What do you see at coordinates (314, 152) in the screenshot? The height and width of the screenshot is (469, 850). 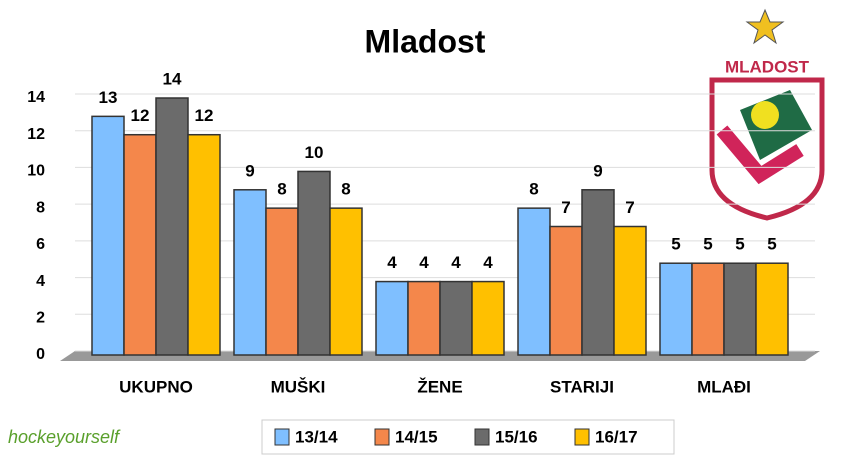 I see `data-label: 10` at bounding box center [314, 152].